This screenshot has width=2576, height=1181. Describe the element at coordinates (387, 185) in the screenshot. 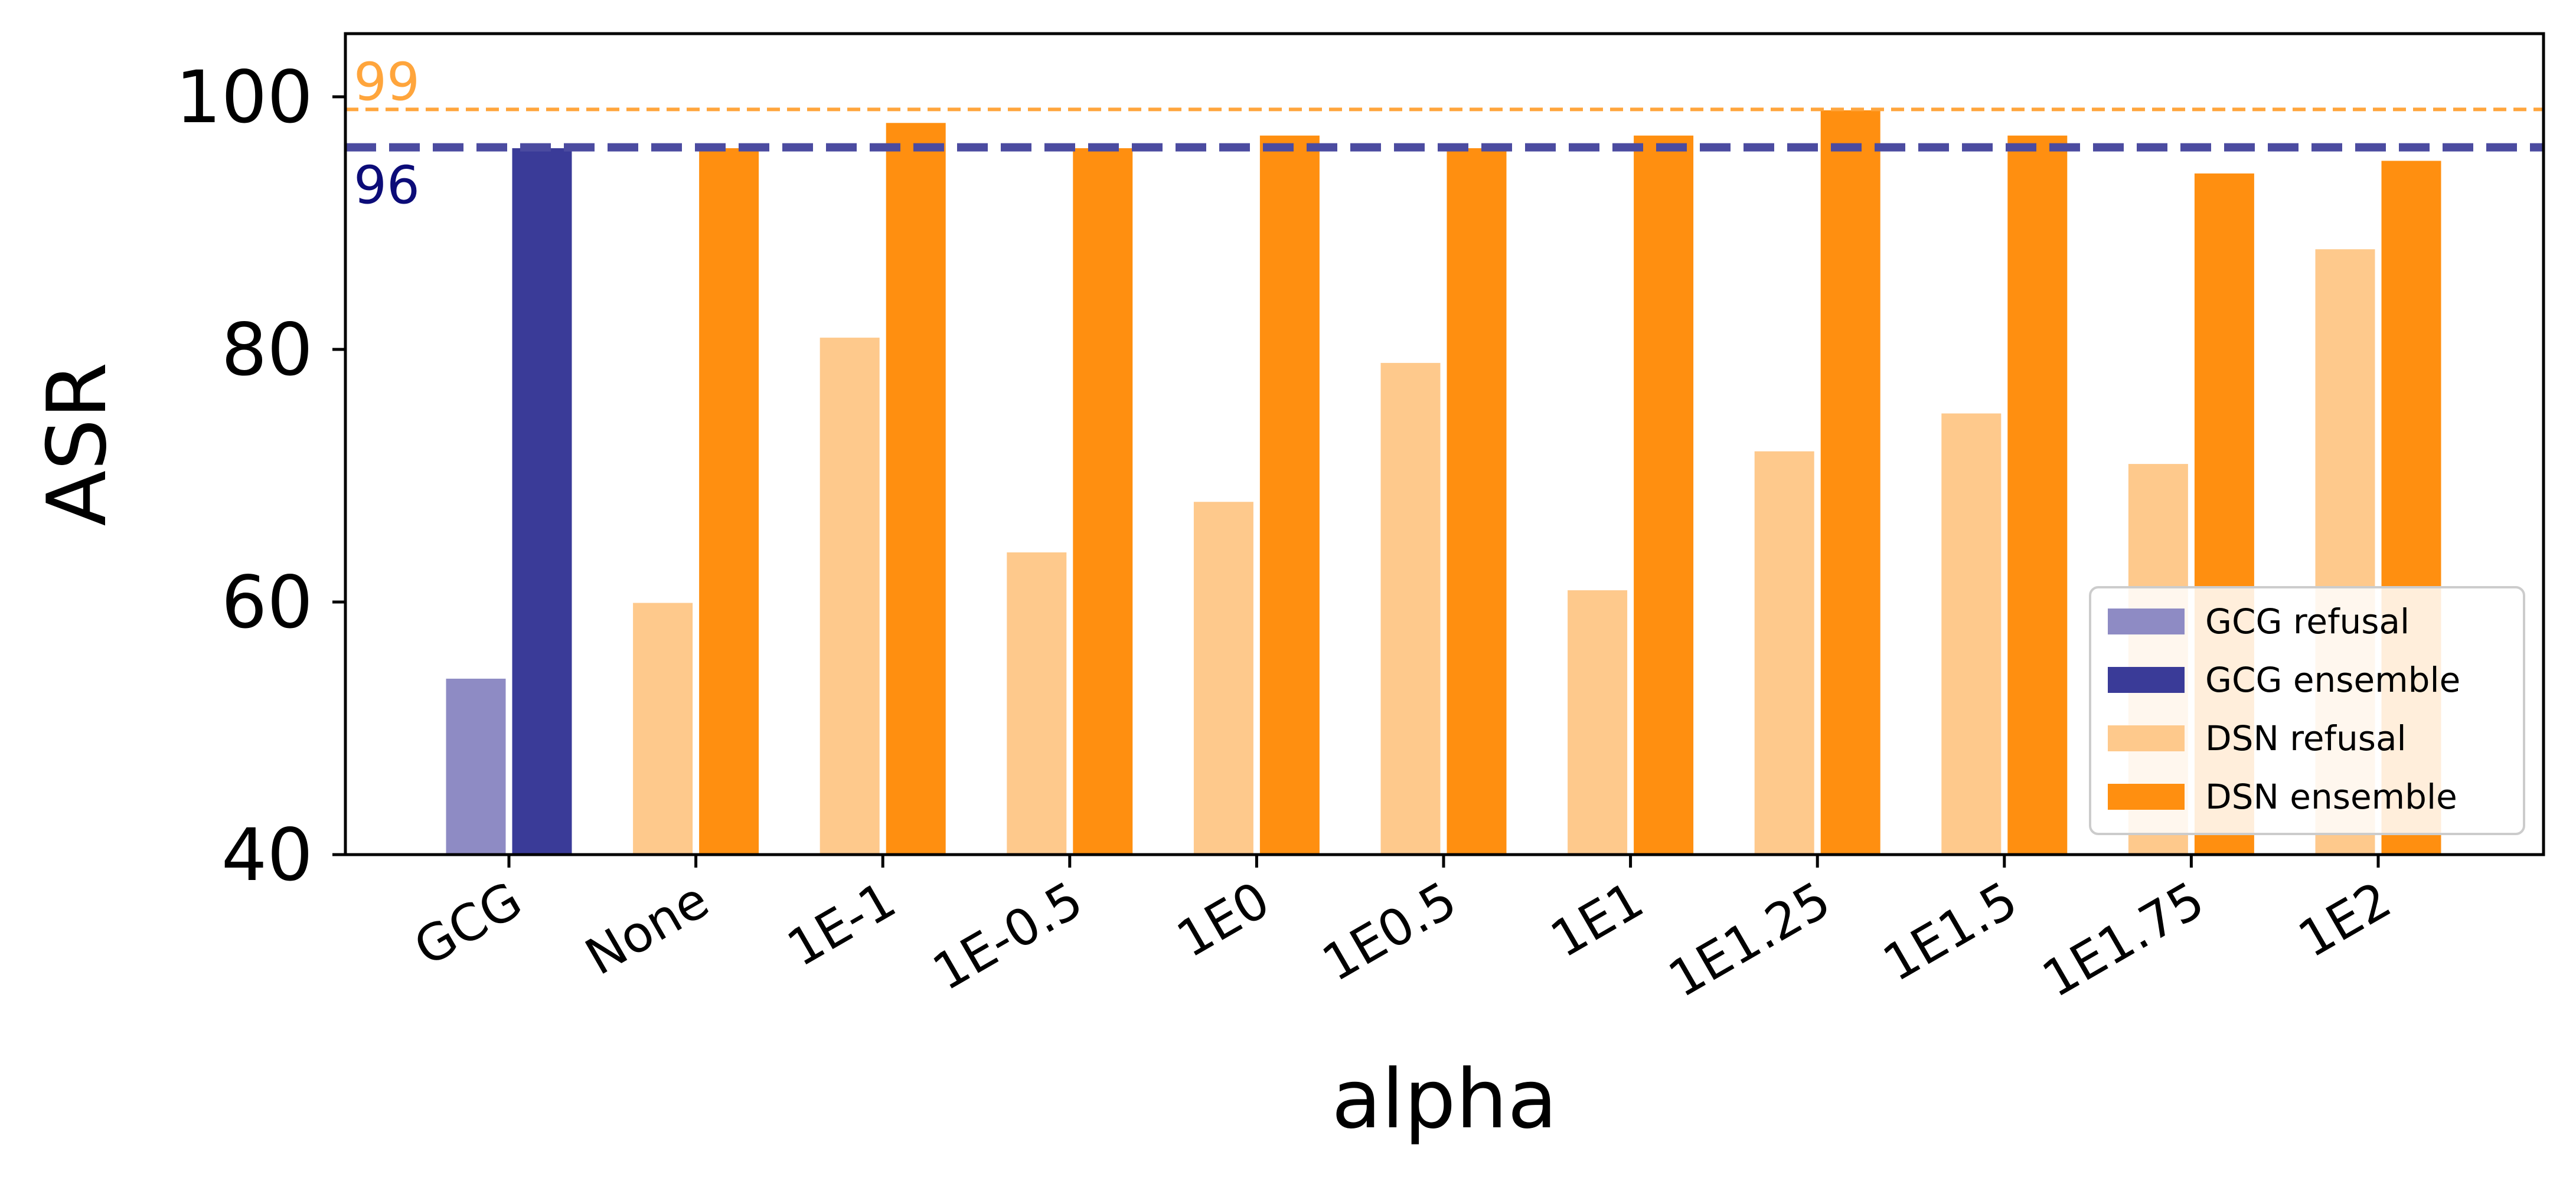

I see `reference-line-label-96: 96` at that location.